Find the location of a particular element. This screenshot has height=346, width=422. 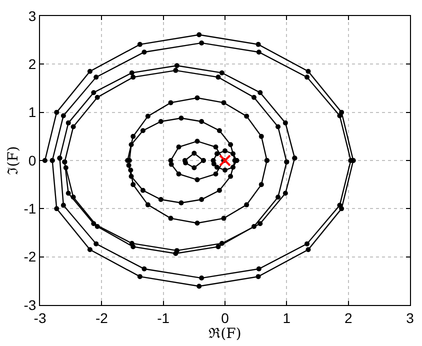

x-tick-label: 0 is located at coordinates (225, 318).